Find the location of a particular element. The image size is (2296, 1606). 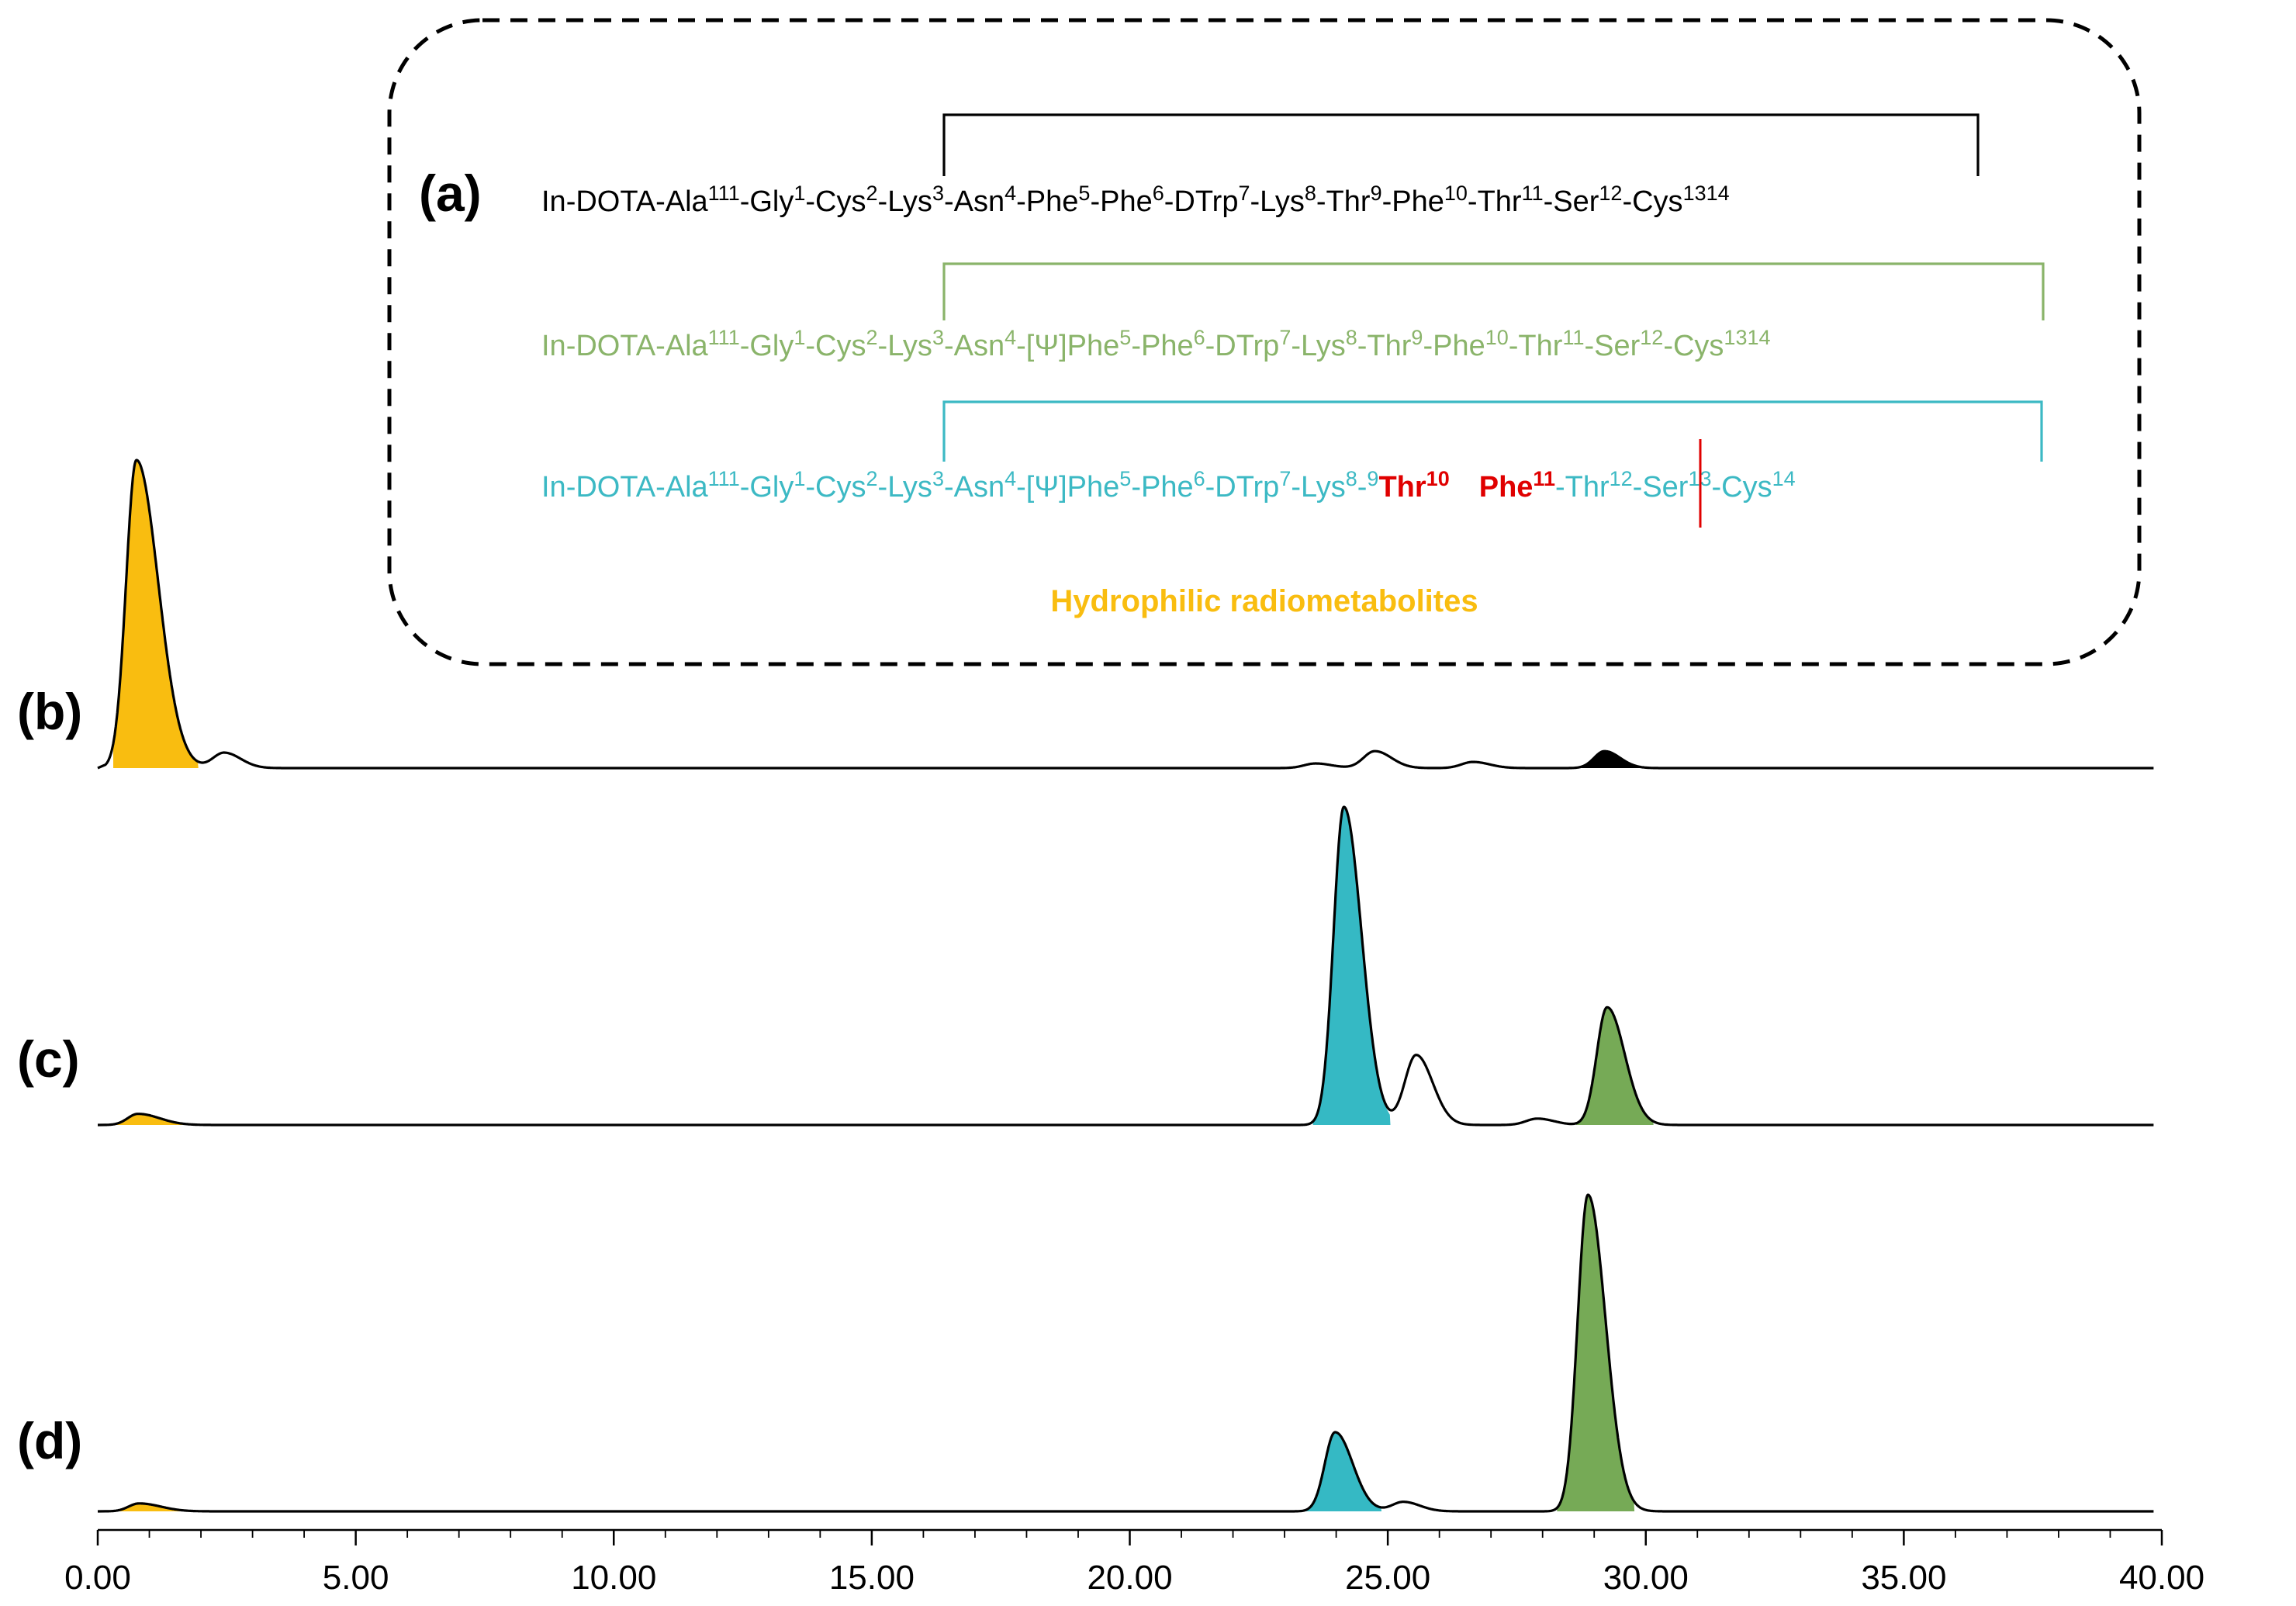

metabolite-label: Hydrophilic radiometabolites is located at coordinates (1264, 601).